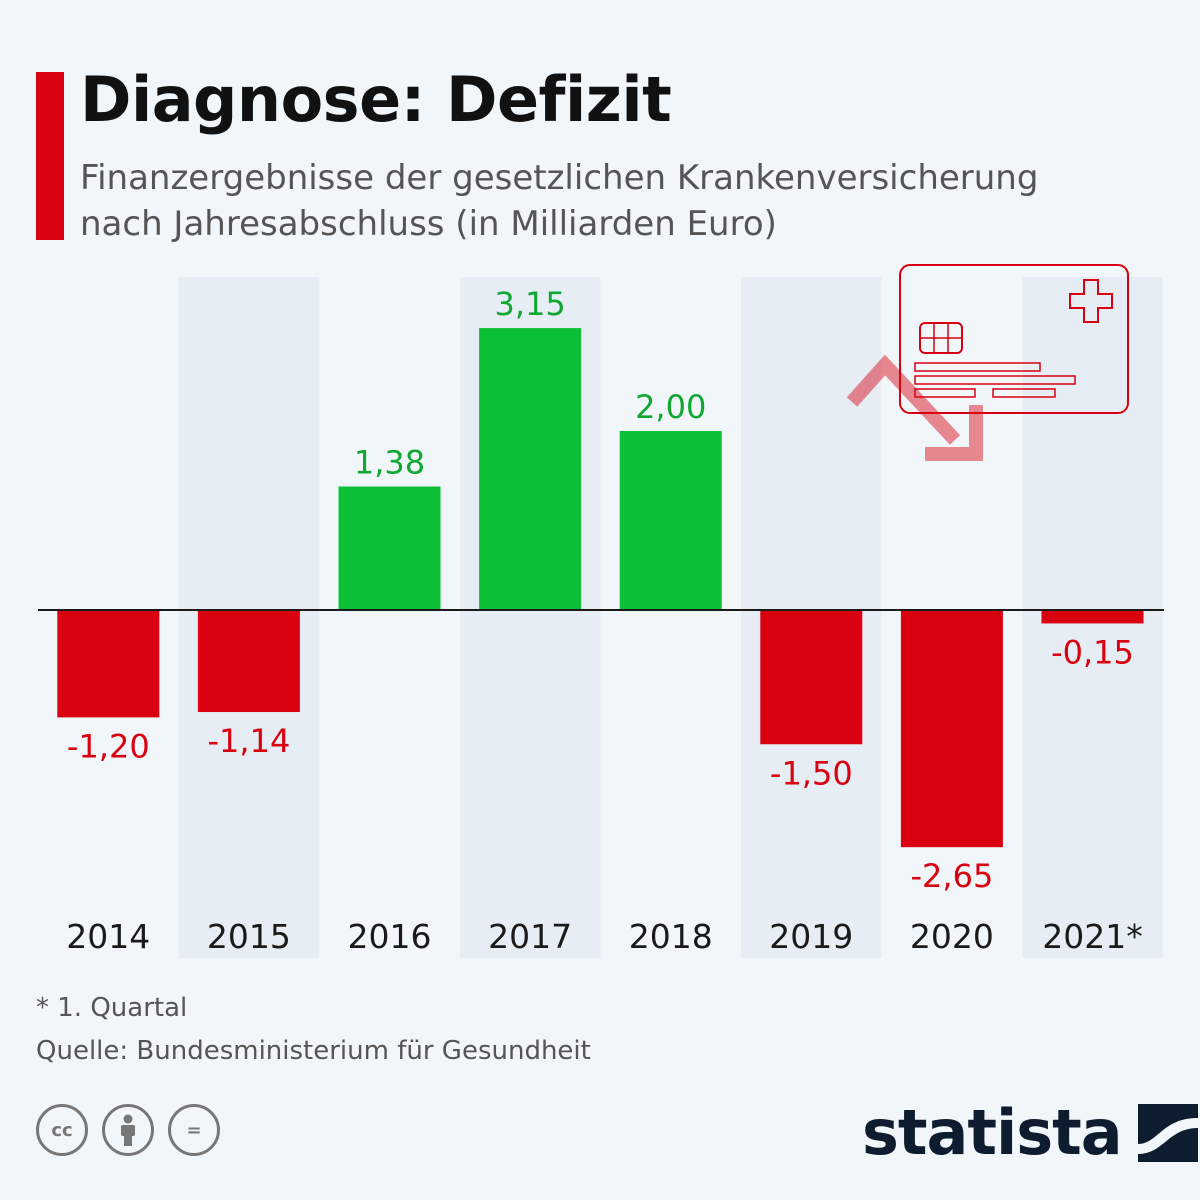 This screenshot has height=1200, width=1200. Describe the element at coordinates (952, 876) in the screenshot. I see `value-label: -2,65` at that location.